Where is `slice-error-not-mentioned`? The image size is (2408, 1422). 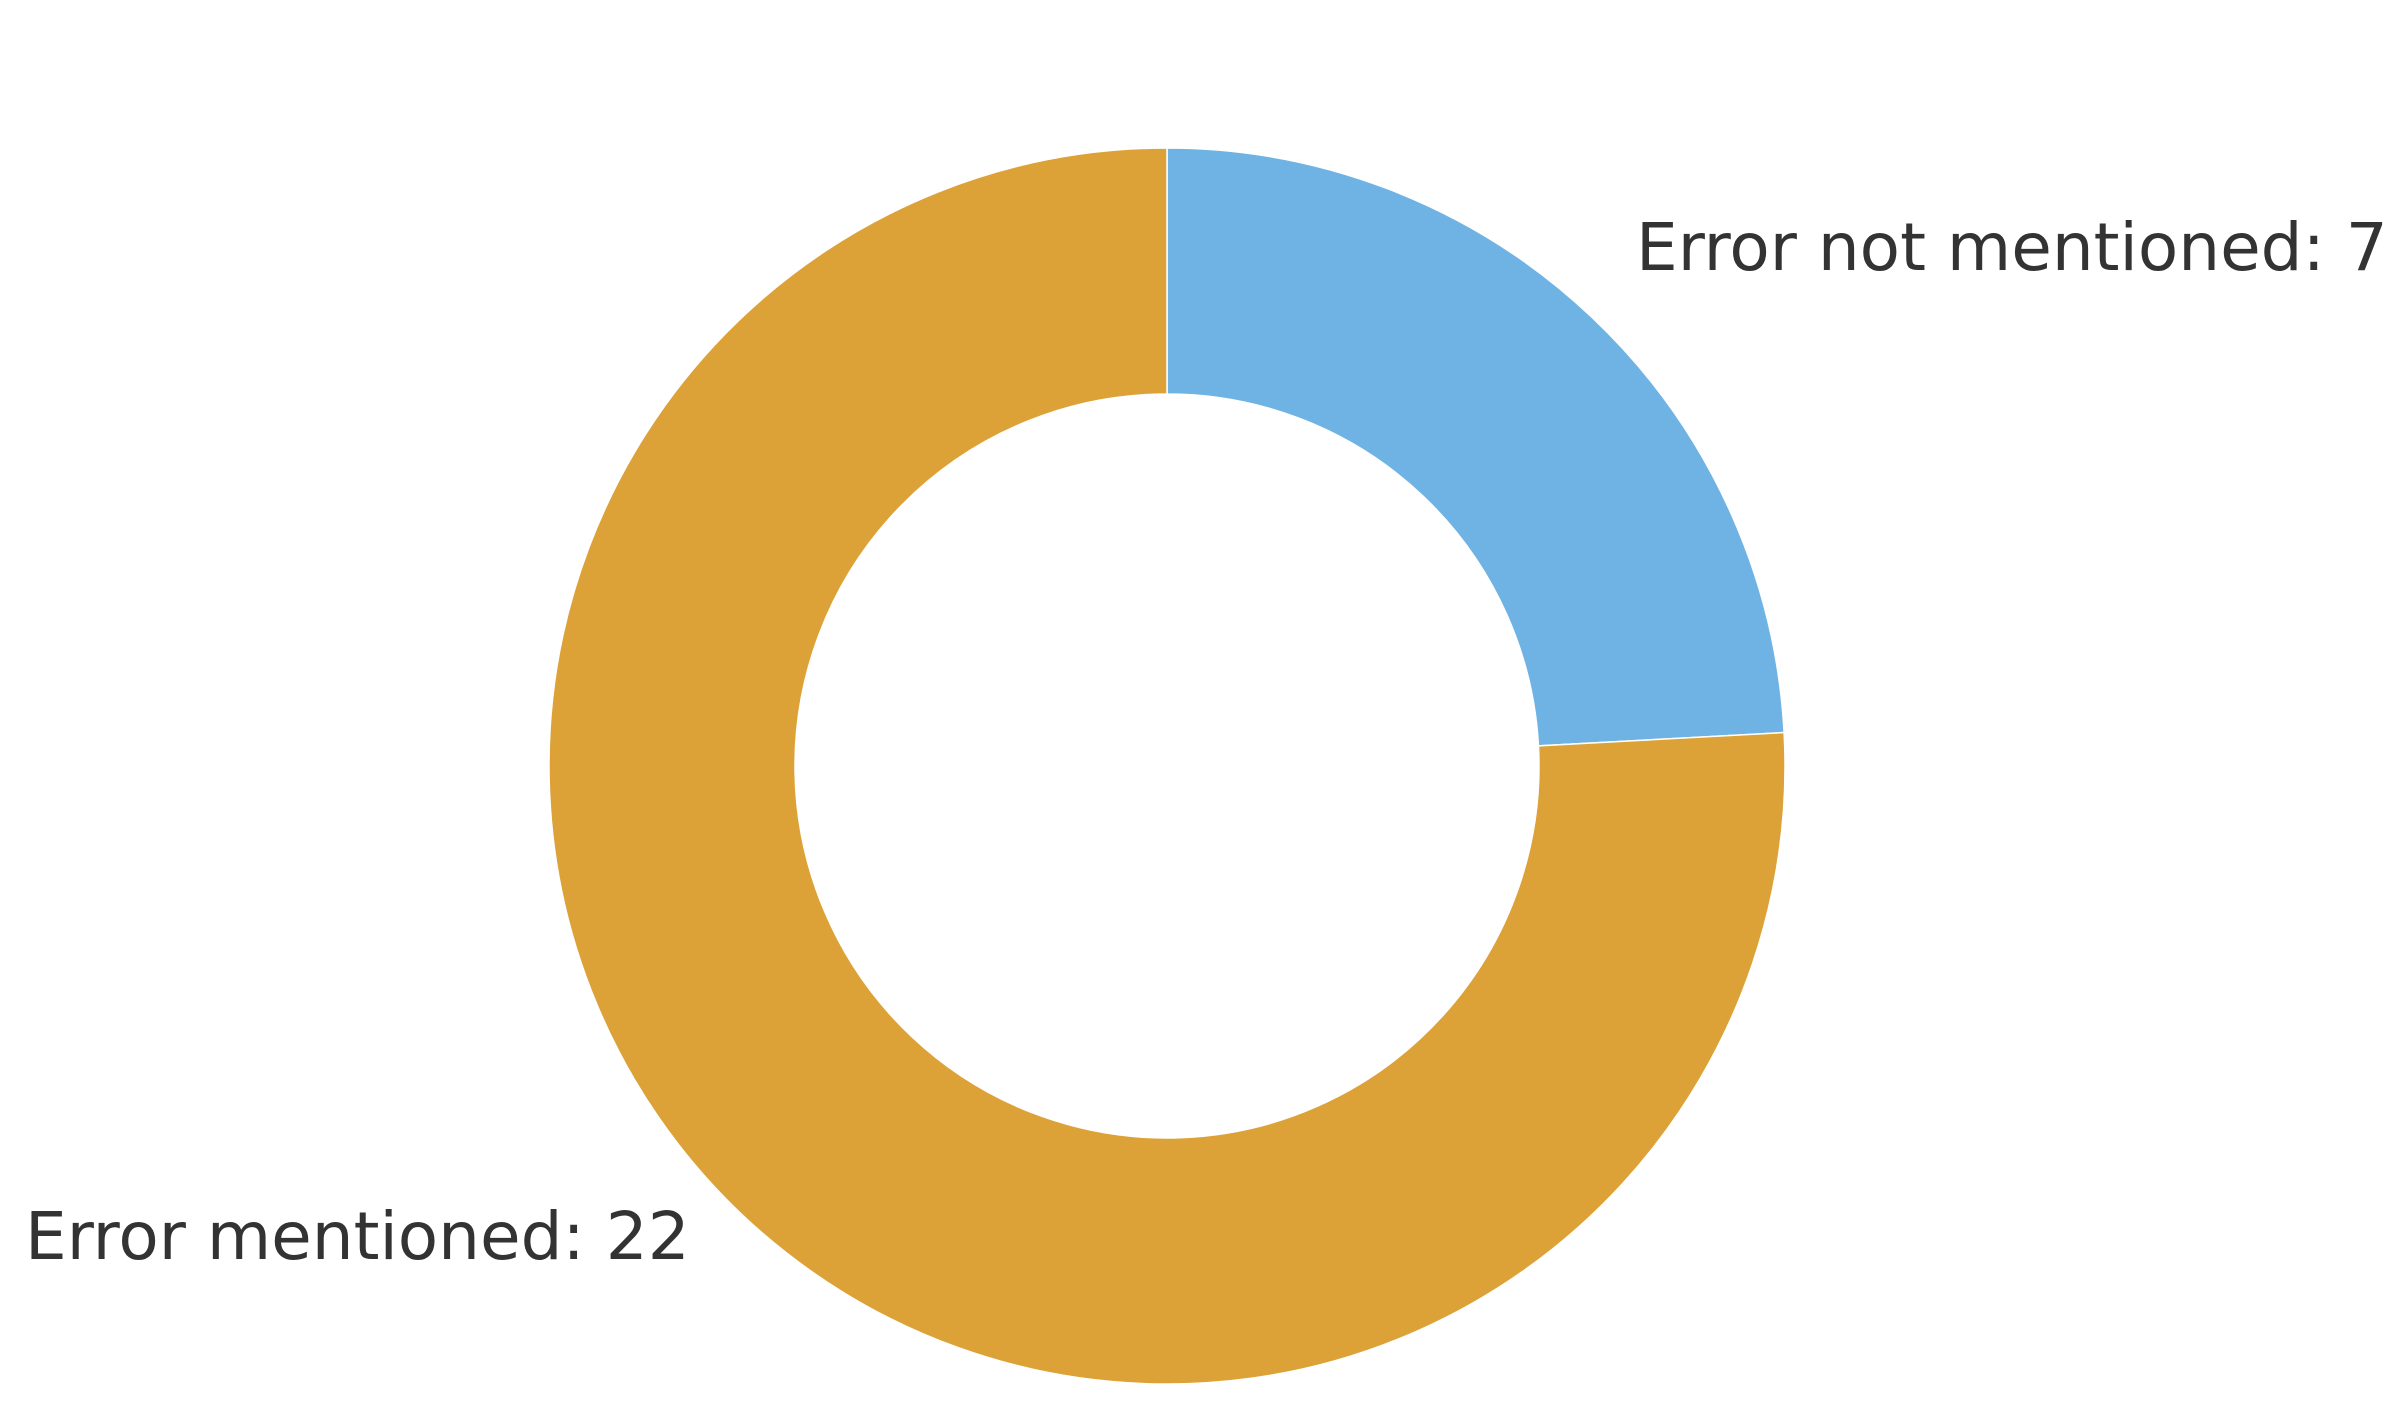
slice-error-not-mentioned is located at coordinates (1475, 447).